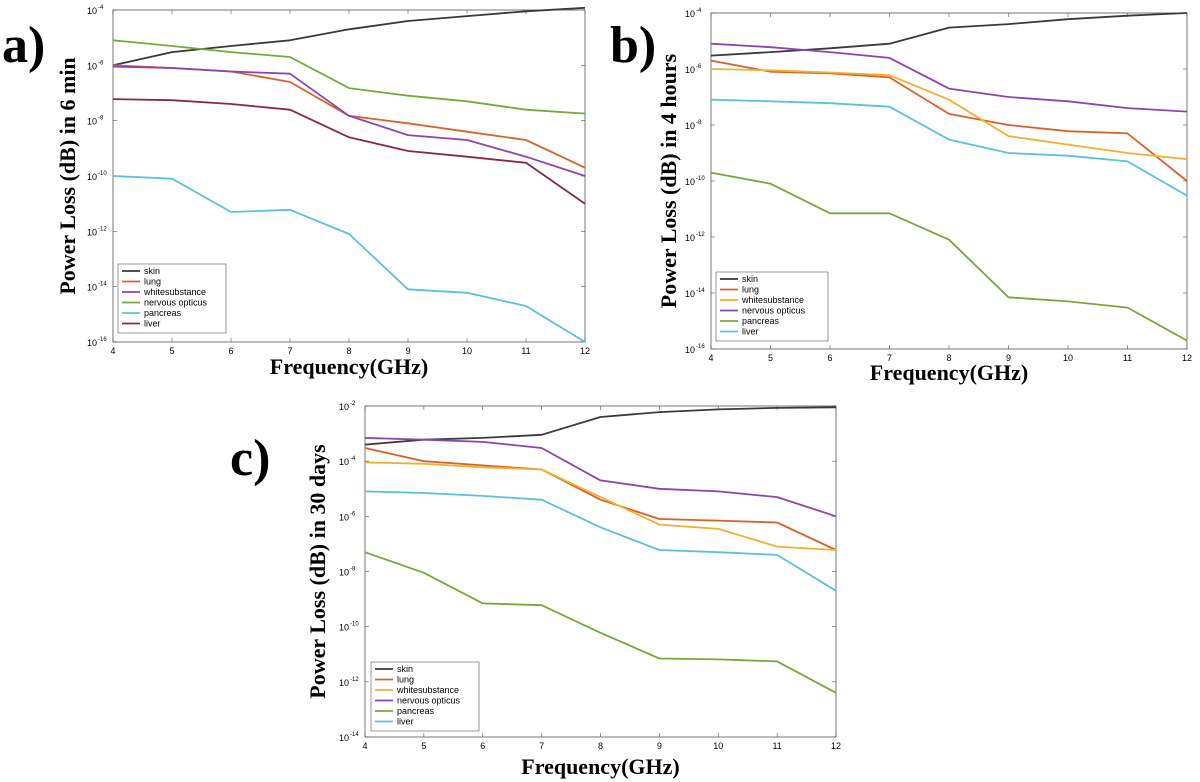 The width and height of the screenshot is (1200, 782). I want to click on y-axis-label: Power Loss (dB) in 6 min, so click(67, 175).